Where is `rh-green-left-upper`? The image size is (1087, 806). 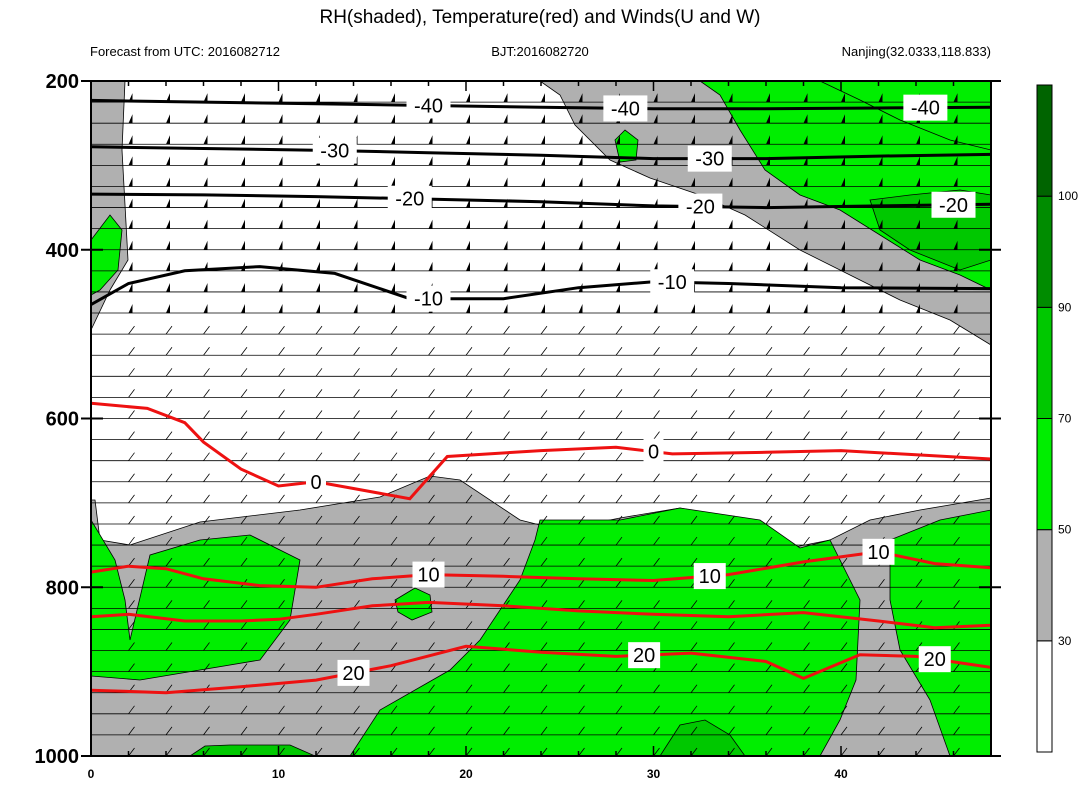 rh-green-left-upper is located at coordinates (107, 255).